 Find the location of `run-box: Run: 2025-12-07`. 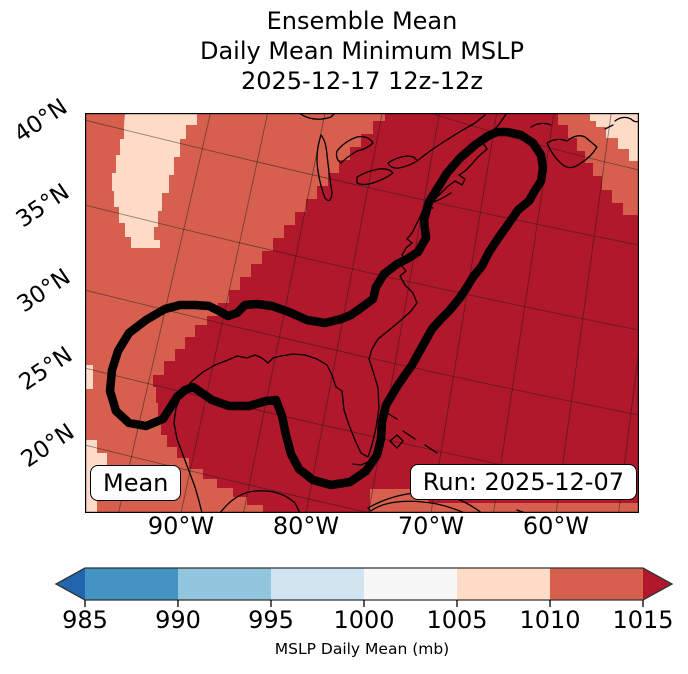

run-box: Run: 2025-12-07 is located at coordinates (523, 482).